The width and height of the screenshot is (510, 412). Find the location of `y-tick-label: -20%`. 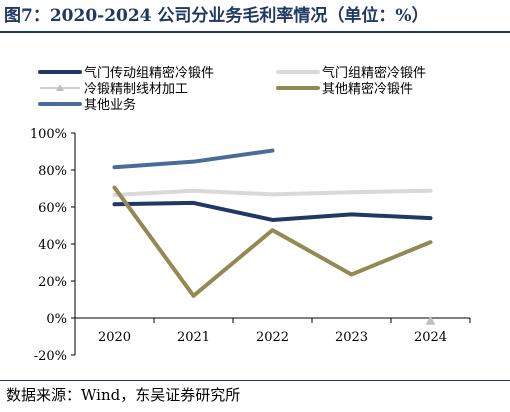

y-tick-label: -20% is located at coordinates (50, 356).